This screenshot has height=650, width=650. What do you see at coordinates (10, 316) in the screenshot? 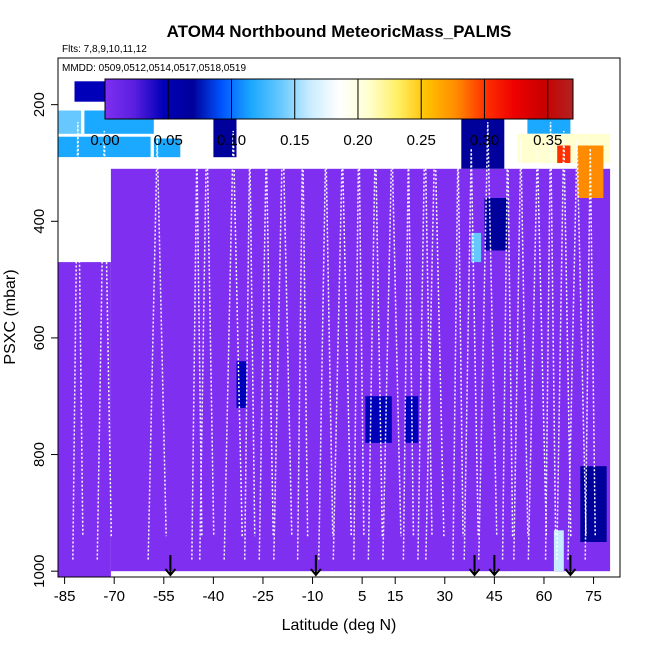
I see `y-axis-label: PSXC (mbar)` at bounding box center [10, 316].